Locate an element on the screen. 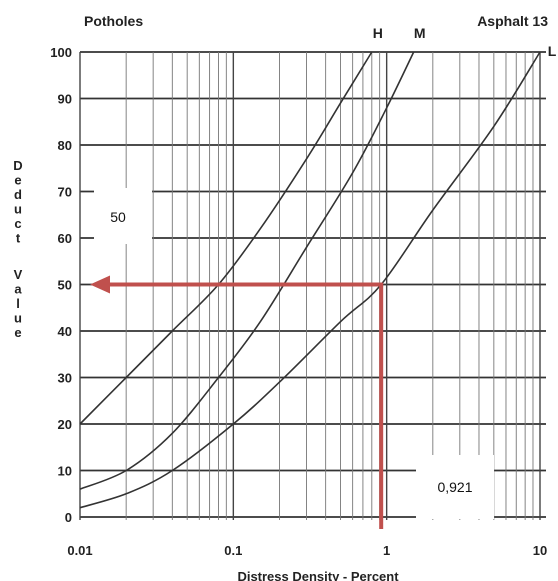  y-tick-label: 40 is located at coordinates (65, 331).